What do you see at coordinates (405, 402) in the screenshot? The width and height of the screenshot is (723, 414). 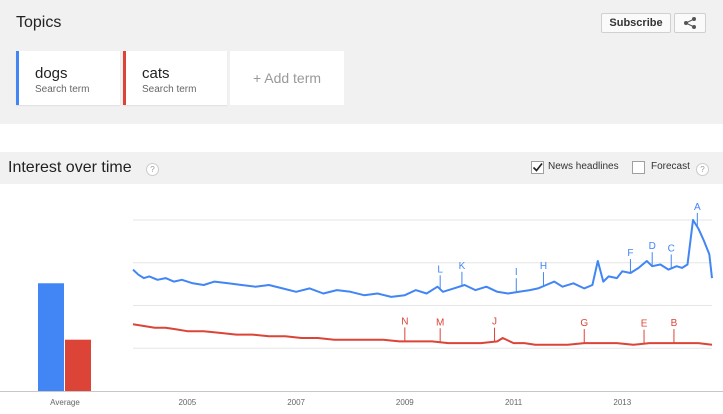 I see `x-tick-label: 2009` at bounding box center [405, 402].